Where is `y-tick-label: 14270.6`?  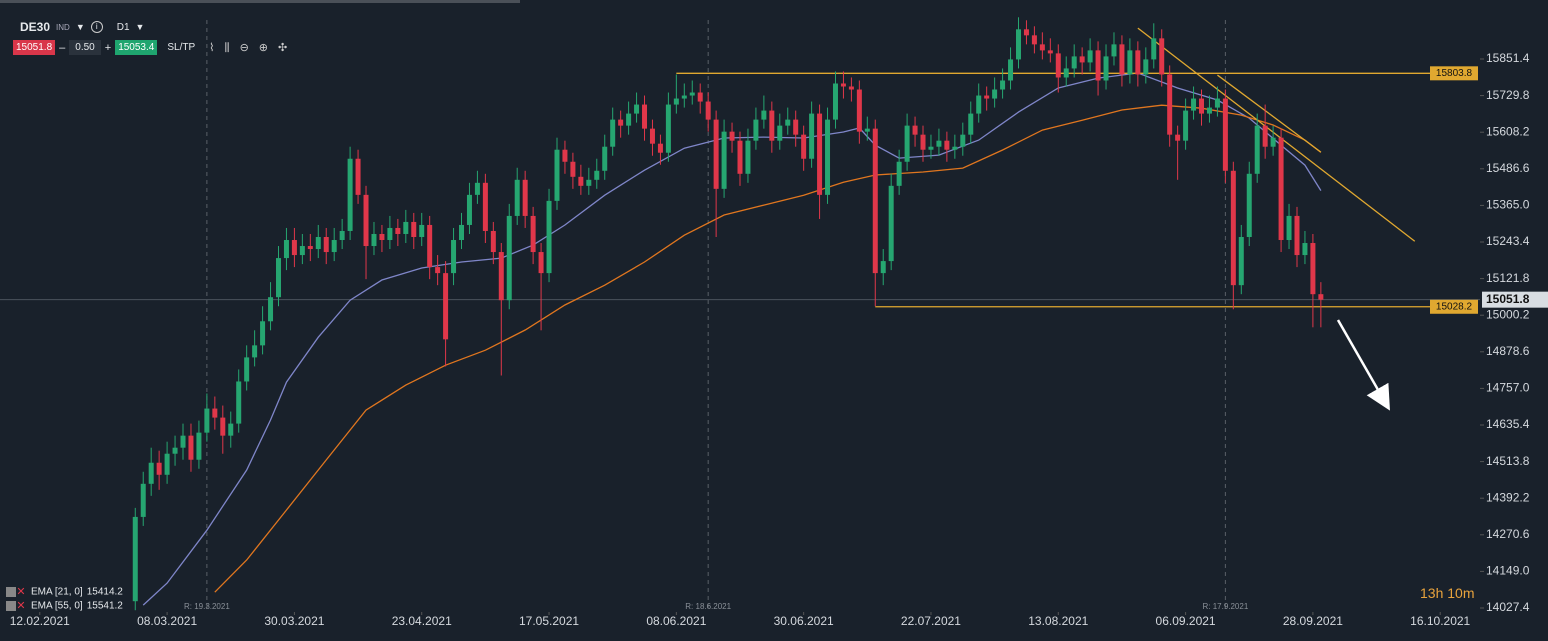 y-tick-label: 14270.6 is located at coordinates (1508, 534).